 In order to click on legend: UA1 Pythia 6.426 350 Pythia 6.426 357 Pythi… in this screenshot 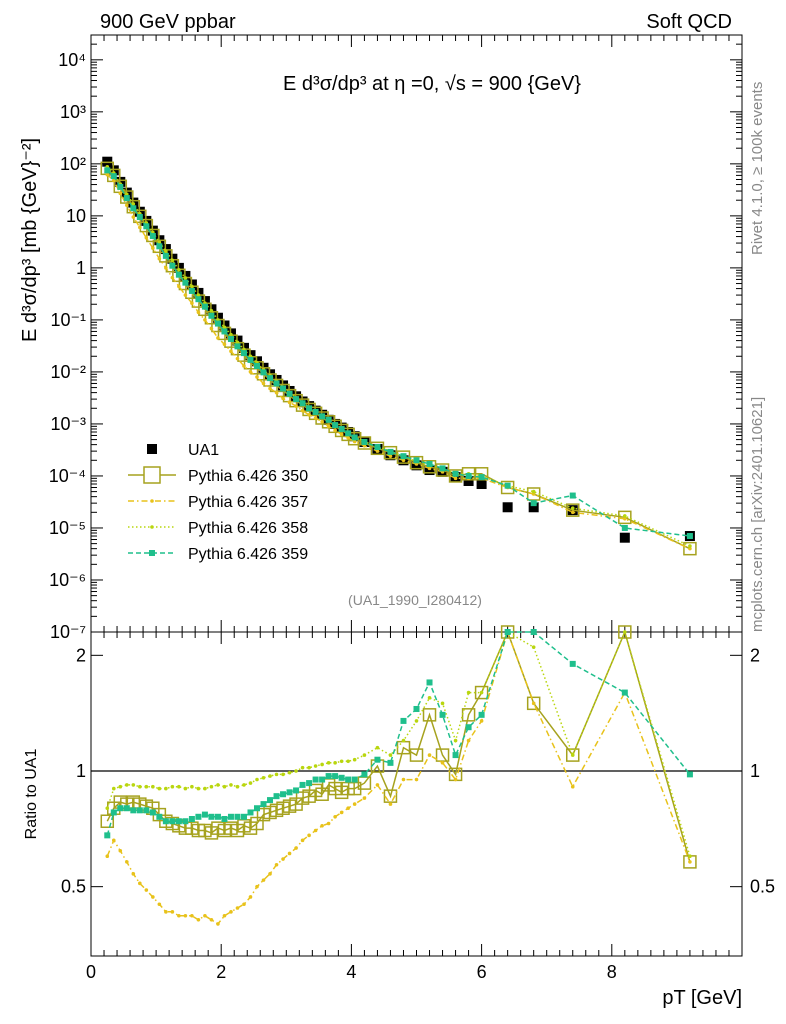, I will do `click(218, 502)`.